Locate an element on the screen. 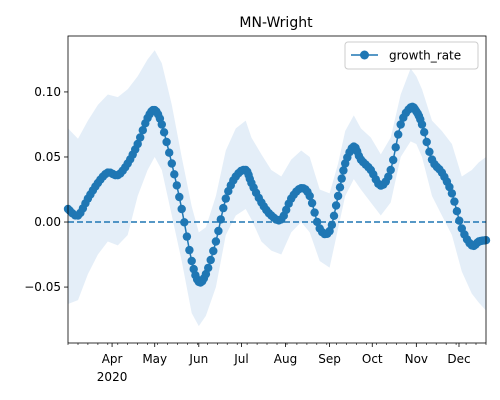 Image resolution: width=500 pixels, height=400 pixels. legend-marker-sample is located at coordinates (364, 55).